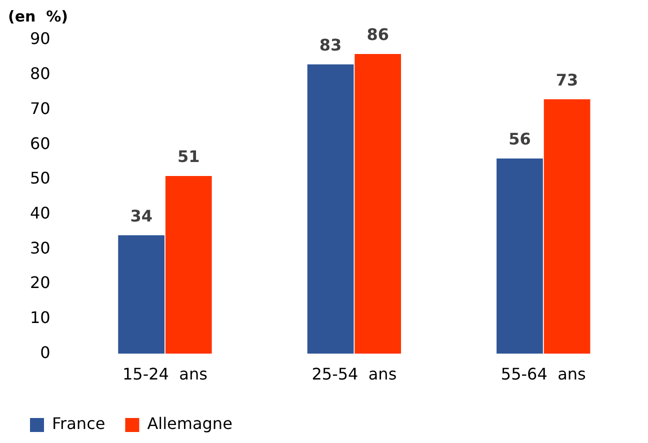 The width and height of the screenshot is (648, 443). What do you see at coordinates (40, 248) in the screenshot?
I see `y-tick-label: 30` at bounding box center [40, 248].